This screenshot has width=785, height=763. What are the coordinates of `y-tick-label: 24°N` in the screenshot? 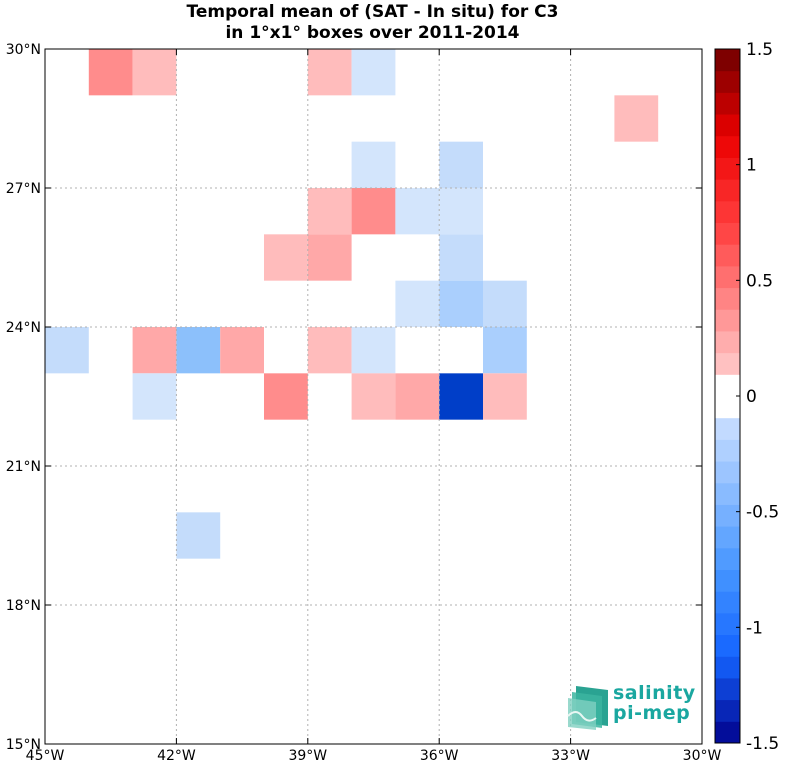 It's located at (23, 328).